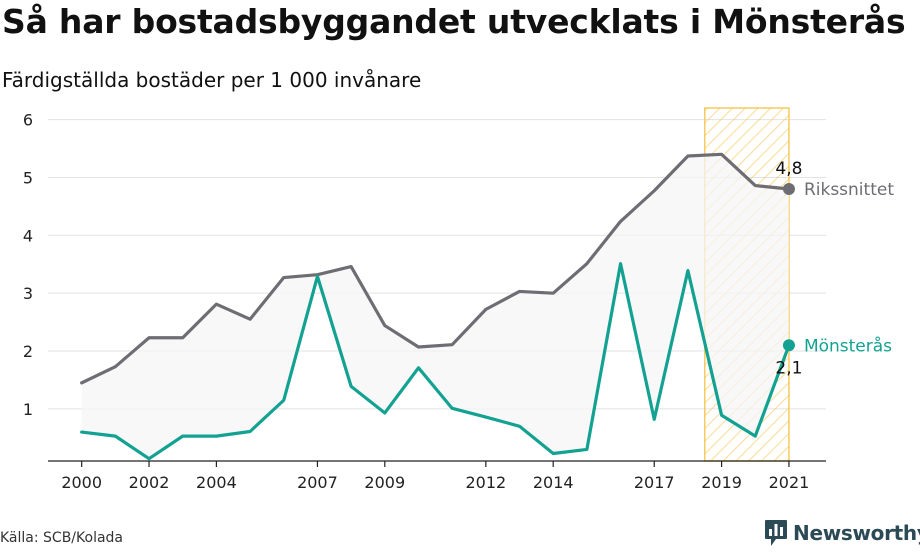 Image resolution: width=920 pixels, height=552 pixels. I want to click on series-label: Mönsterås, so click(848, 345).